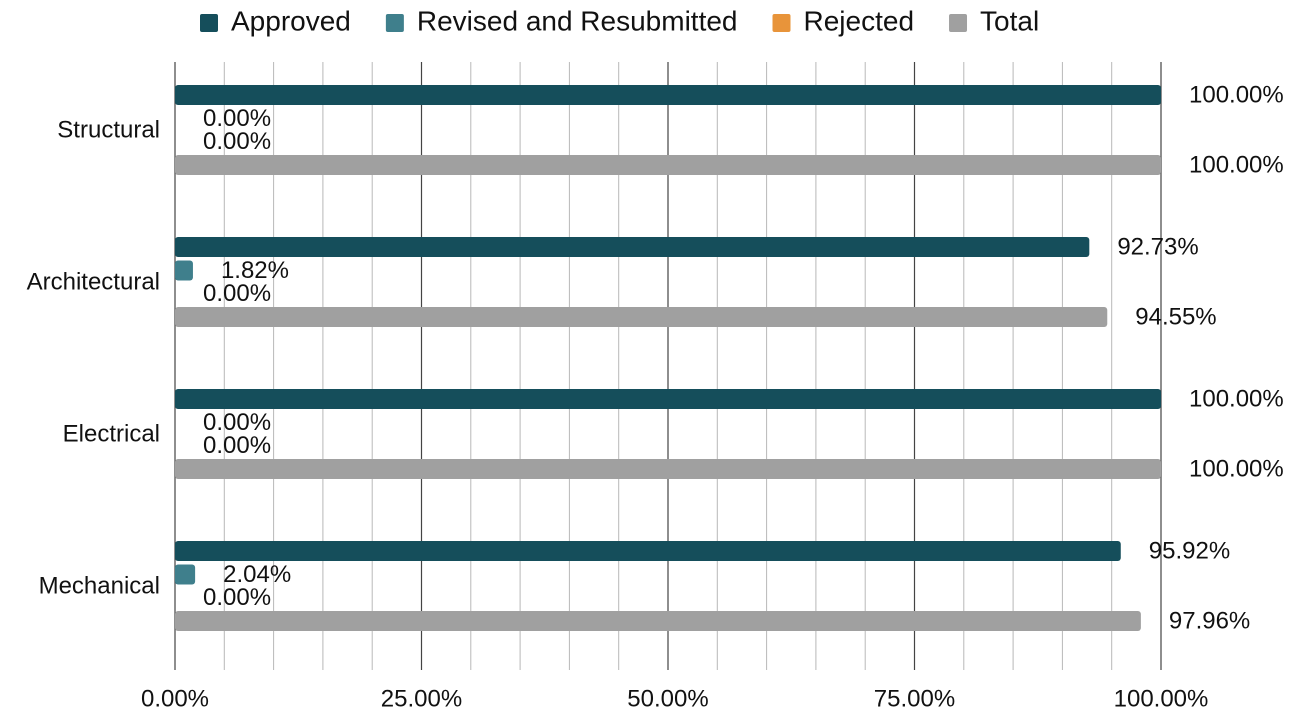 This screenshot has width=1308, height=719. Describe the element at coordinates (1189, 550) in the screenshot. I see `data-label: 95.92%` at that location.